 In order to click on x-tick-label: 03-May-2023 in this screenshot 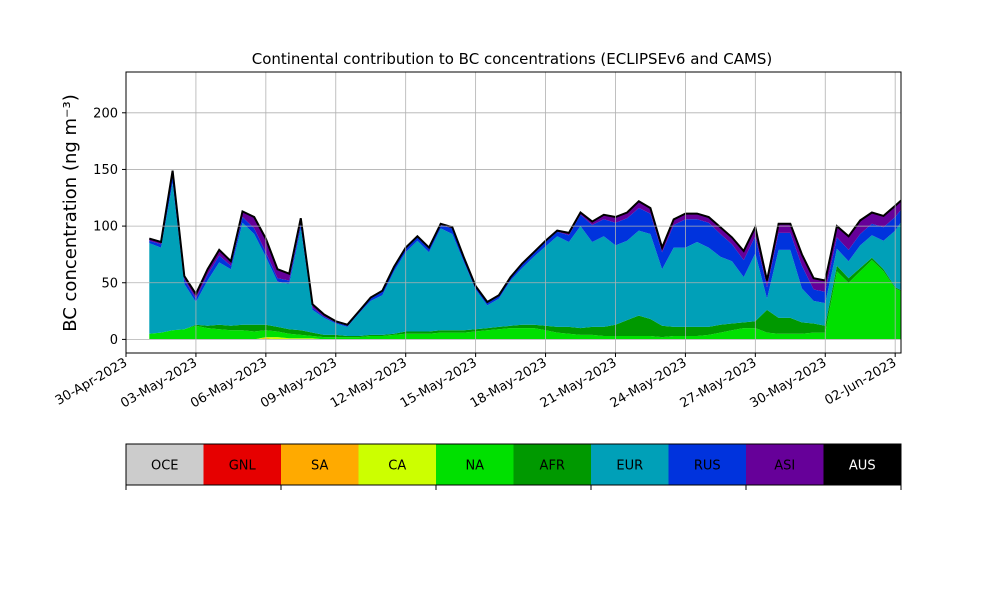, I will do `click(159, 383)`.